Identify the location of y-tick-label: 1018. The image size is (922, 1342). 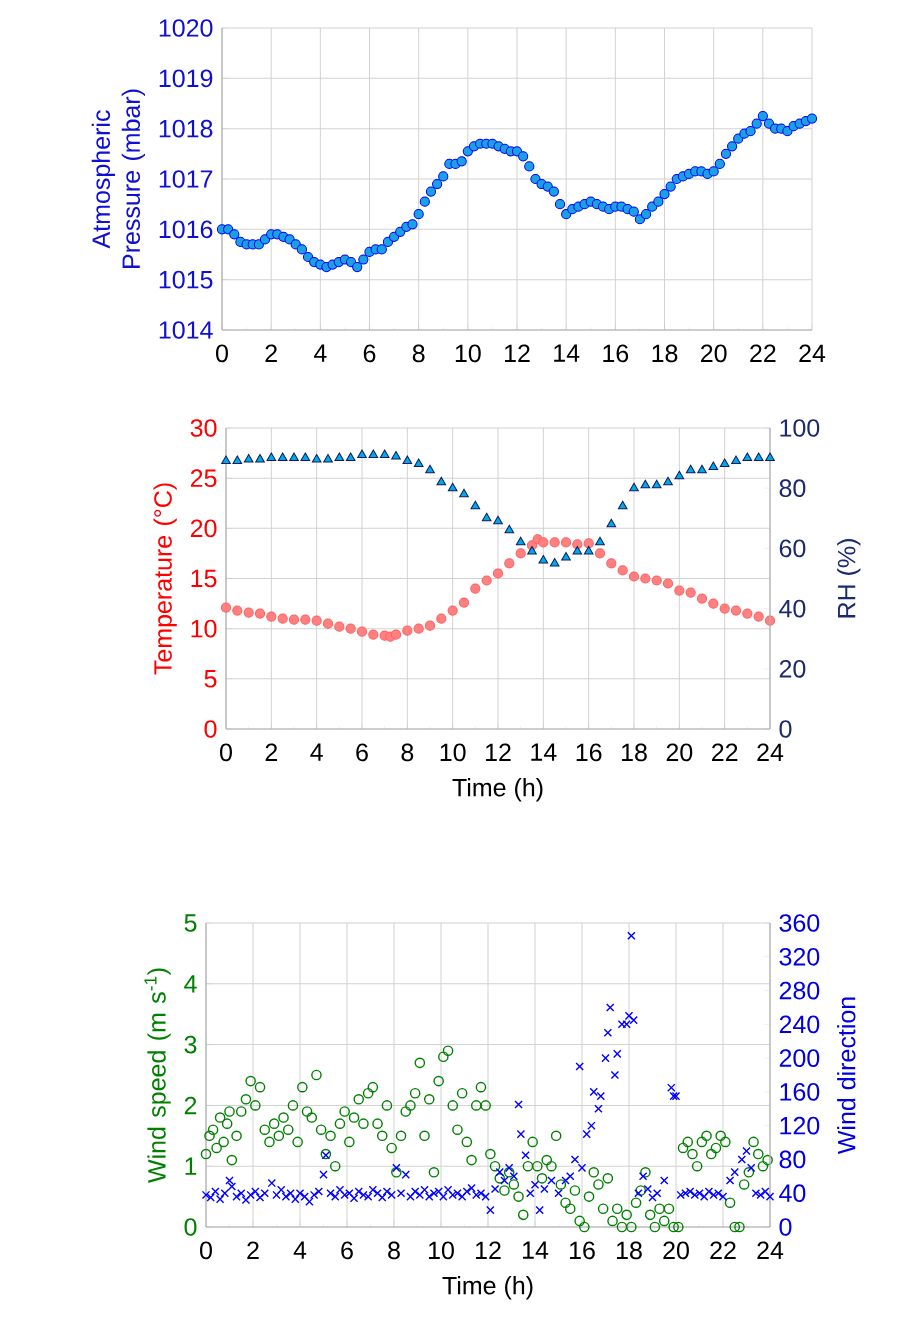
(186, 128).